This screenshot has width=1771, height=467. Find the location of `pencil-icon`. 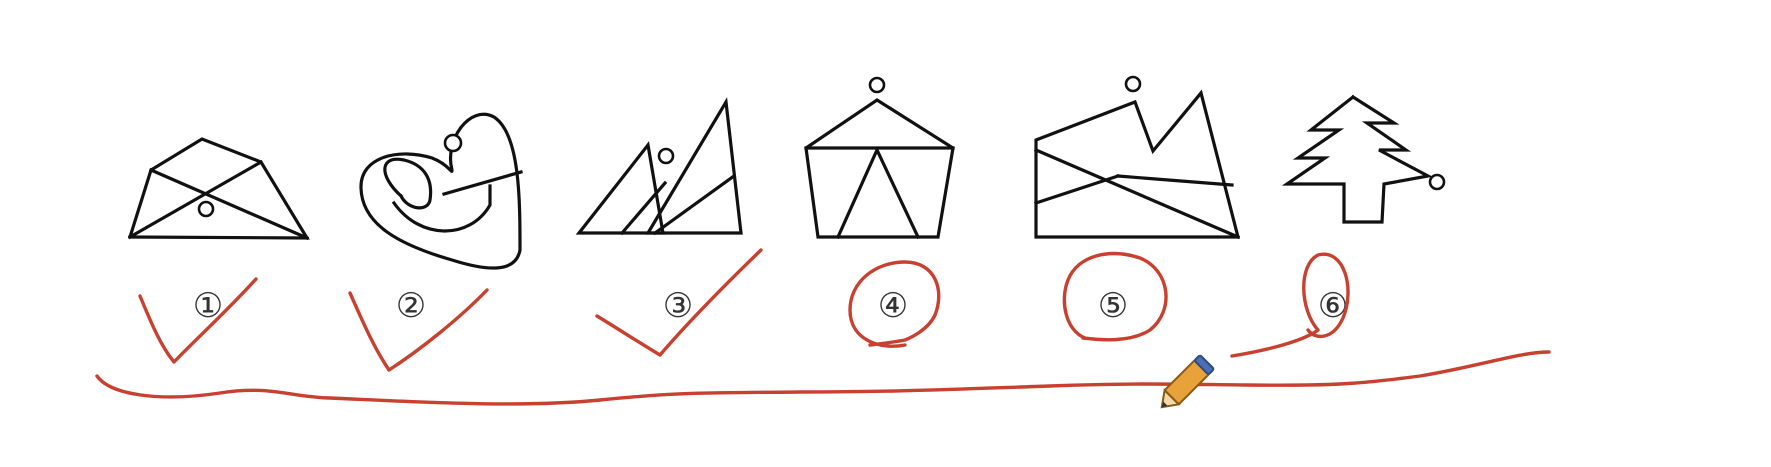

pencil-icon is located at coordinates (1187, 381).